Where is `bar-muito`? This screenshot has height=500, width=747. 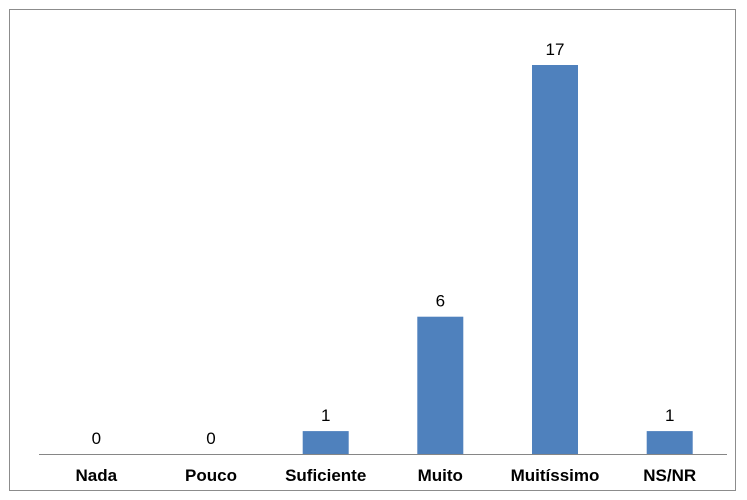 bar-muito is located at coordinates (440, 385).